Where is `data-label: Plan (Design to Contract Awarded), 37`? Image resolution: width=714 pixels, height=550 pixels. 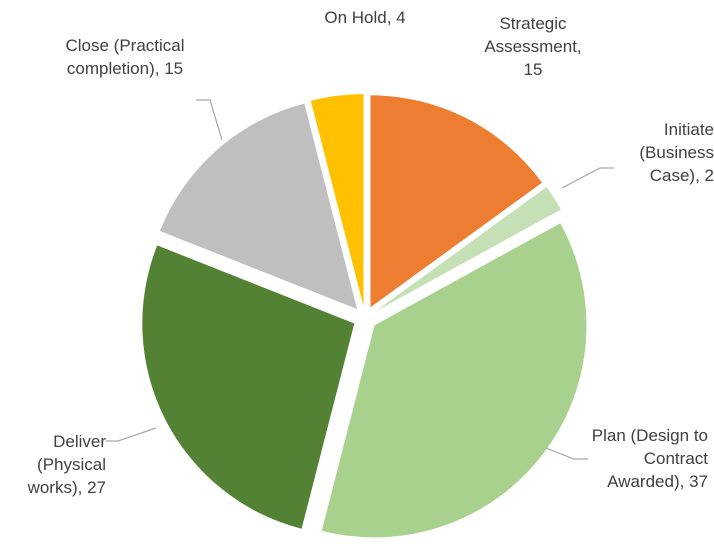
data-label: Plan (Design to Contract Awarded), 37 is located at coordinates (647, 458).